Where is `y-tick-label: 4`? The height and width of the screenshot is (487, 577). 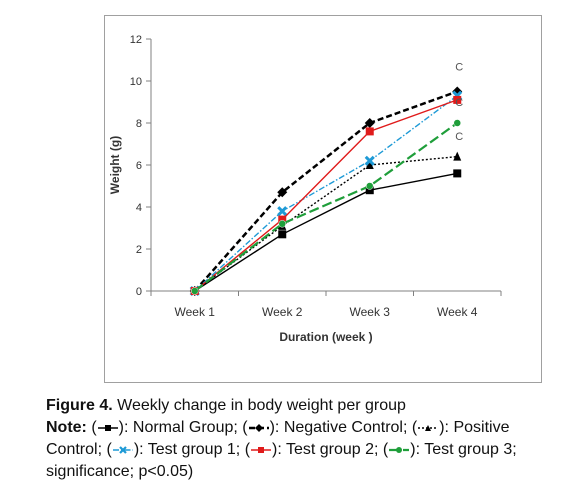
y-tick-label: 4 is located at coordinates (139, 208).